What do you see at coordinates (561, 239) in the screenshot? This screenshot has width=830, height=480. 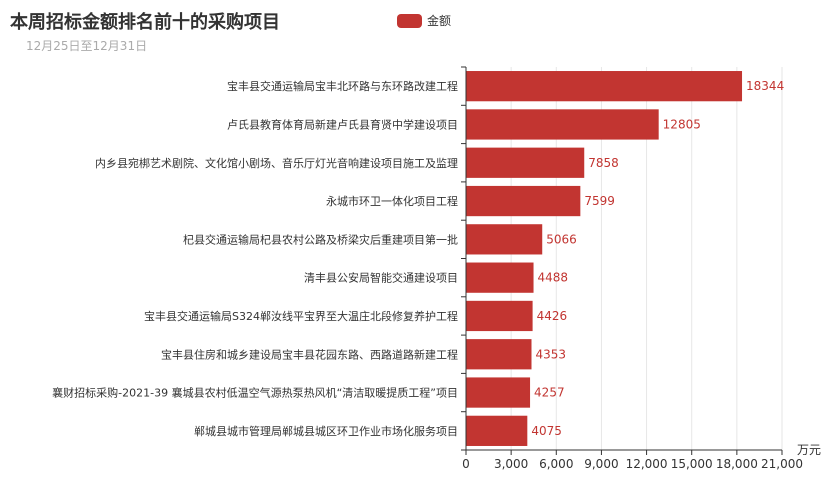 I see `bar-value-label: 5066` at bounding box center [561, 239].